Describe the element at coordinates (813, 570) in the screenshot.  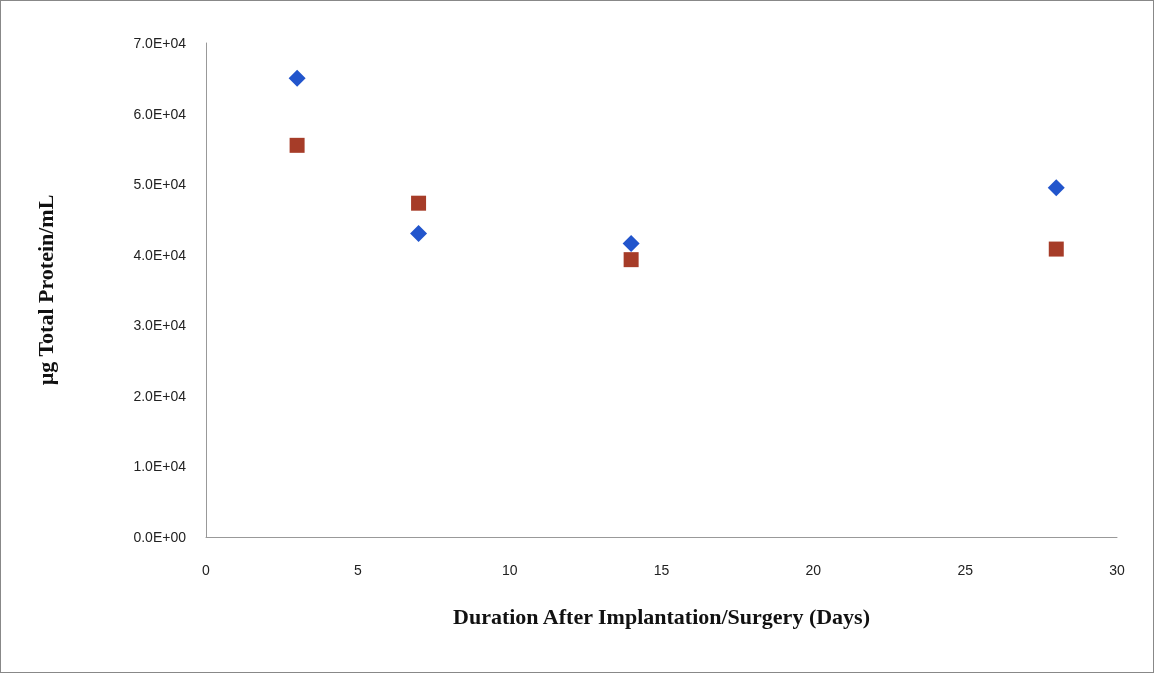
I see `x-tick-label: 20` at that location.